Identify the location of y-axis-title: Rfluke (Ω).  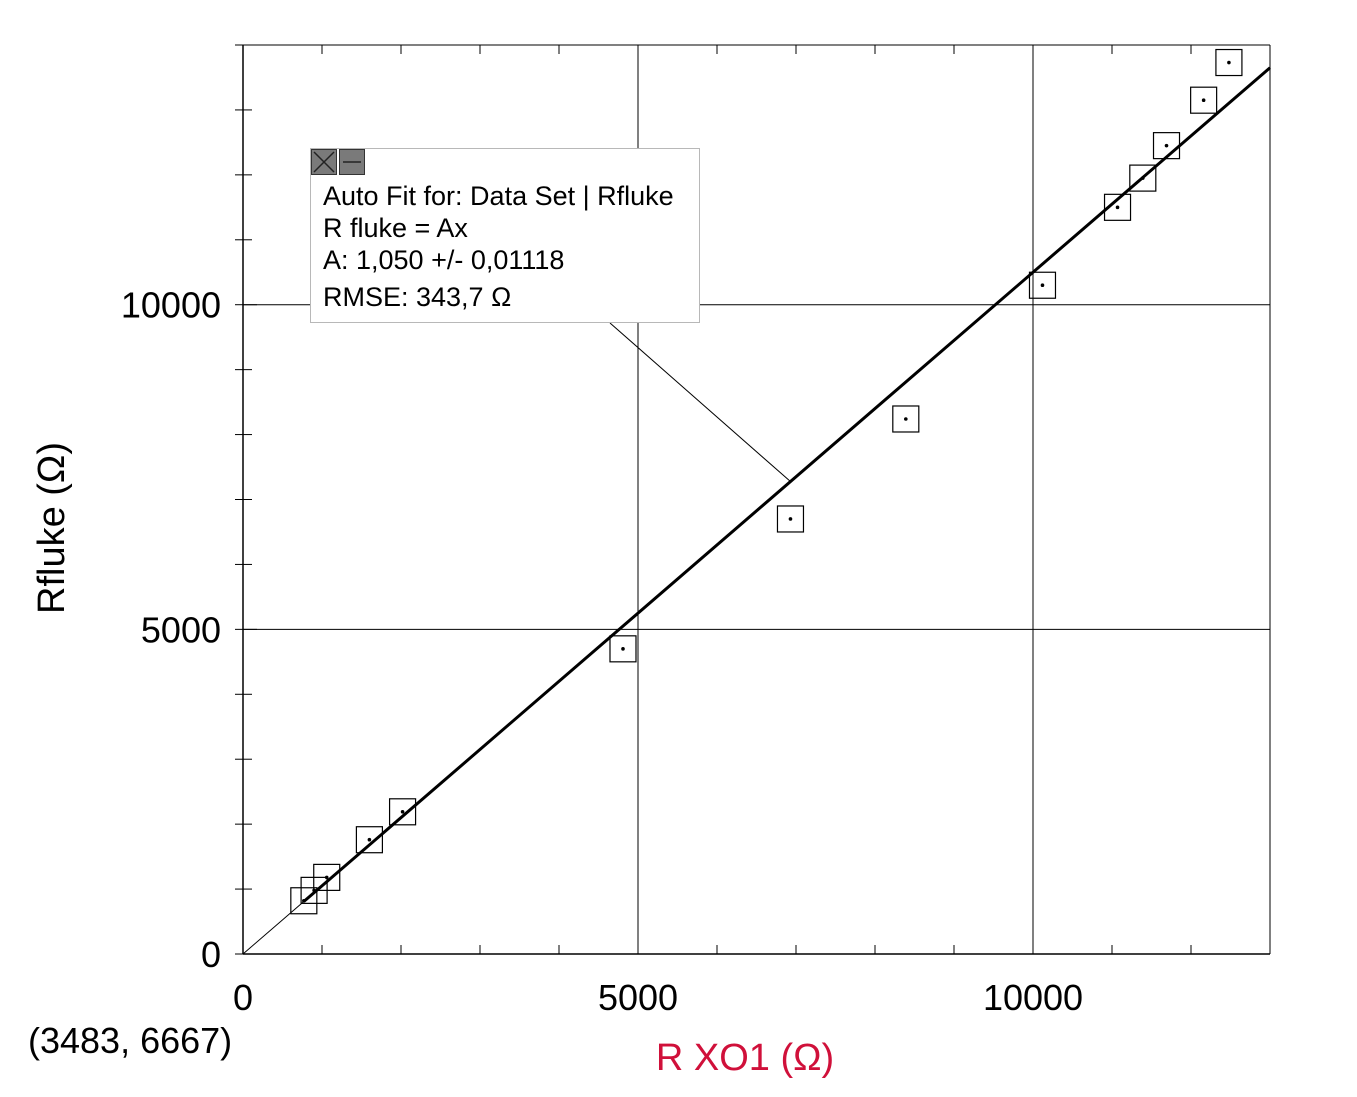
(52, 528).